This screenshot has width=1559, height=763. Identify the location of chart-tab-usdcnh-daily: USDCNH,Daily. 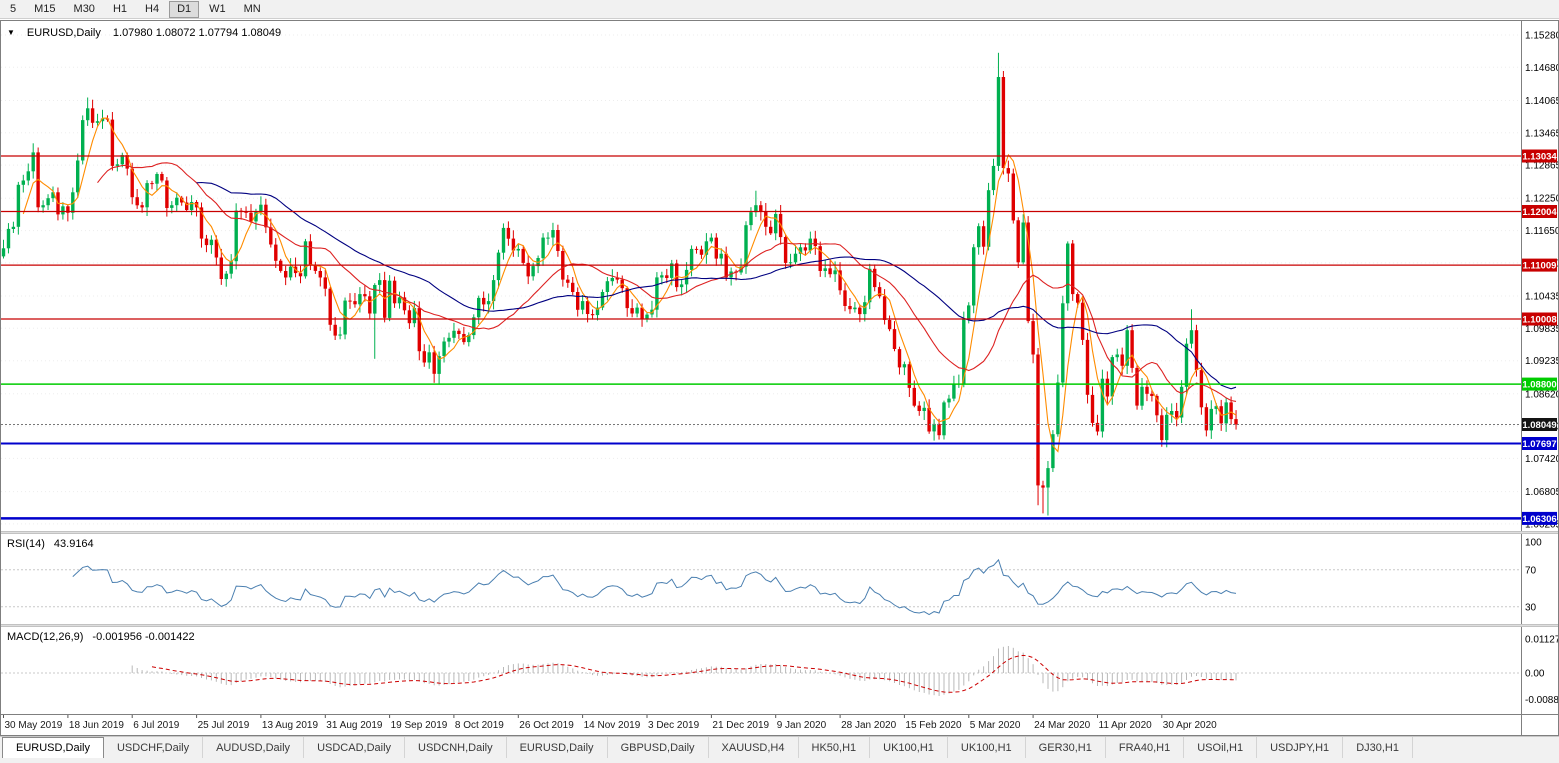
(456, 747).